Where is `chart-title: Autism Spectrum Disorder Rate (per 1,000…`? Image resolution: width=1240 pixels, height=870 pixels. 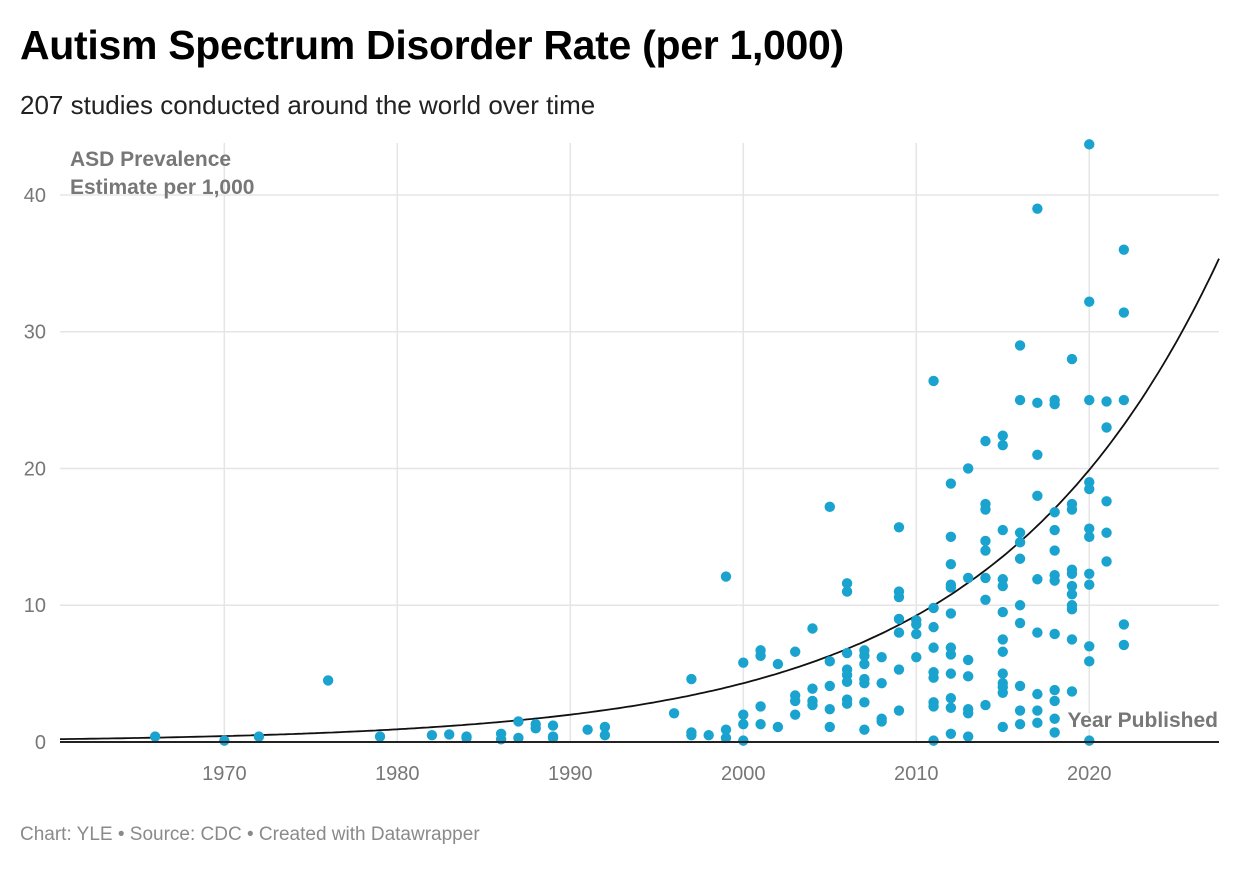
chart-title: Autism Spectrum Disorder Rate (per 1,000… is located at coordinates (432, 45).